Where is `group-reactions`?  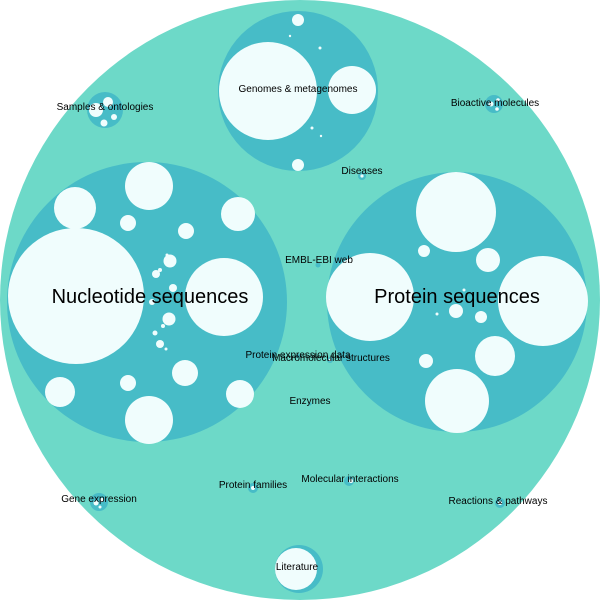
group-reactions is located at coordinates (500, 503).